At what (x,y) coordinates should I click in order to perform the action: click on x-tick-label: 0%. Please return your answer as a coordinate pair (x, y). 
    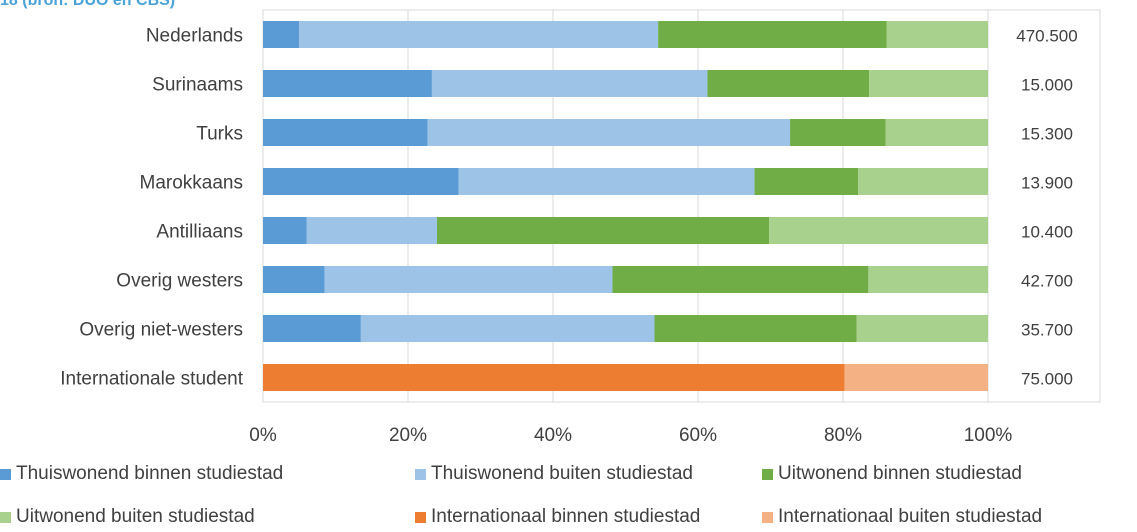
    Looking at the image, I should click on (263, 435).